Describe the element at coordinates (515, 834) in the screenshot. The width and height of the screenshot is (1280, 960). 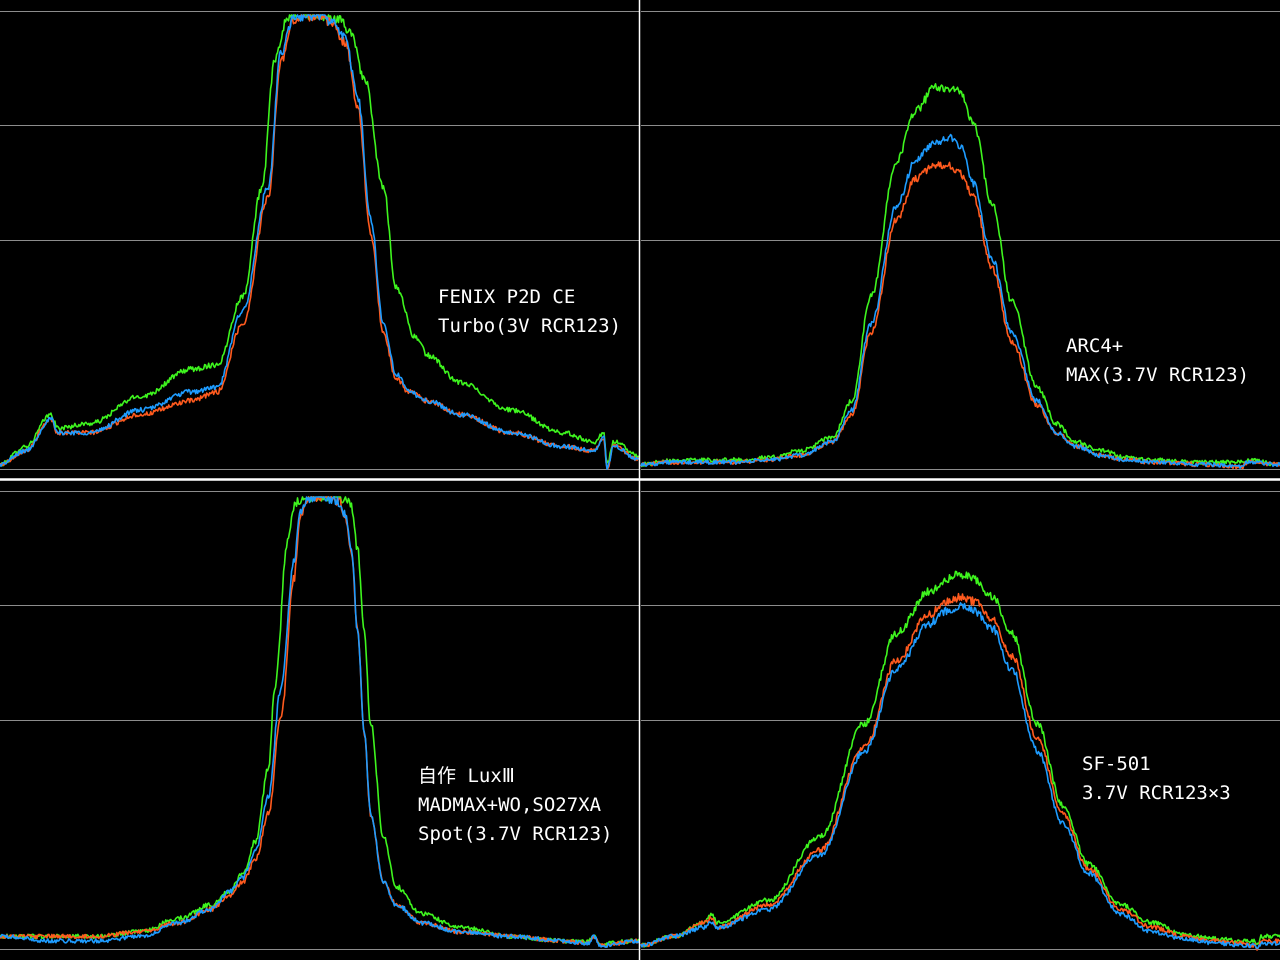
I see `label-line: Spot(3.7V RCR123)` at that location.